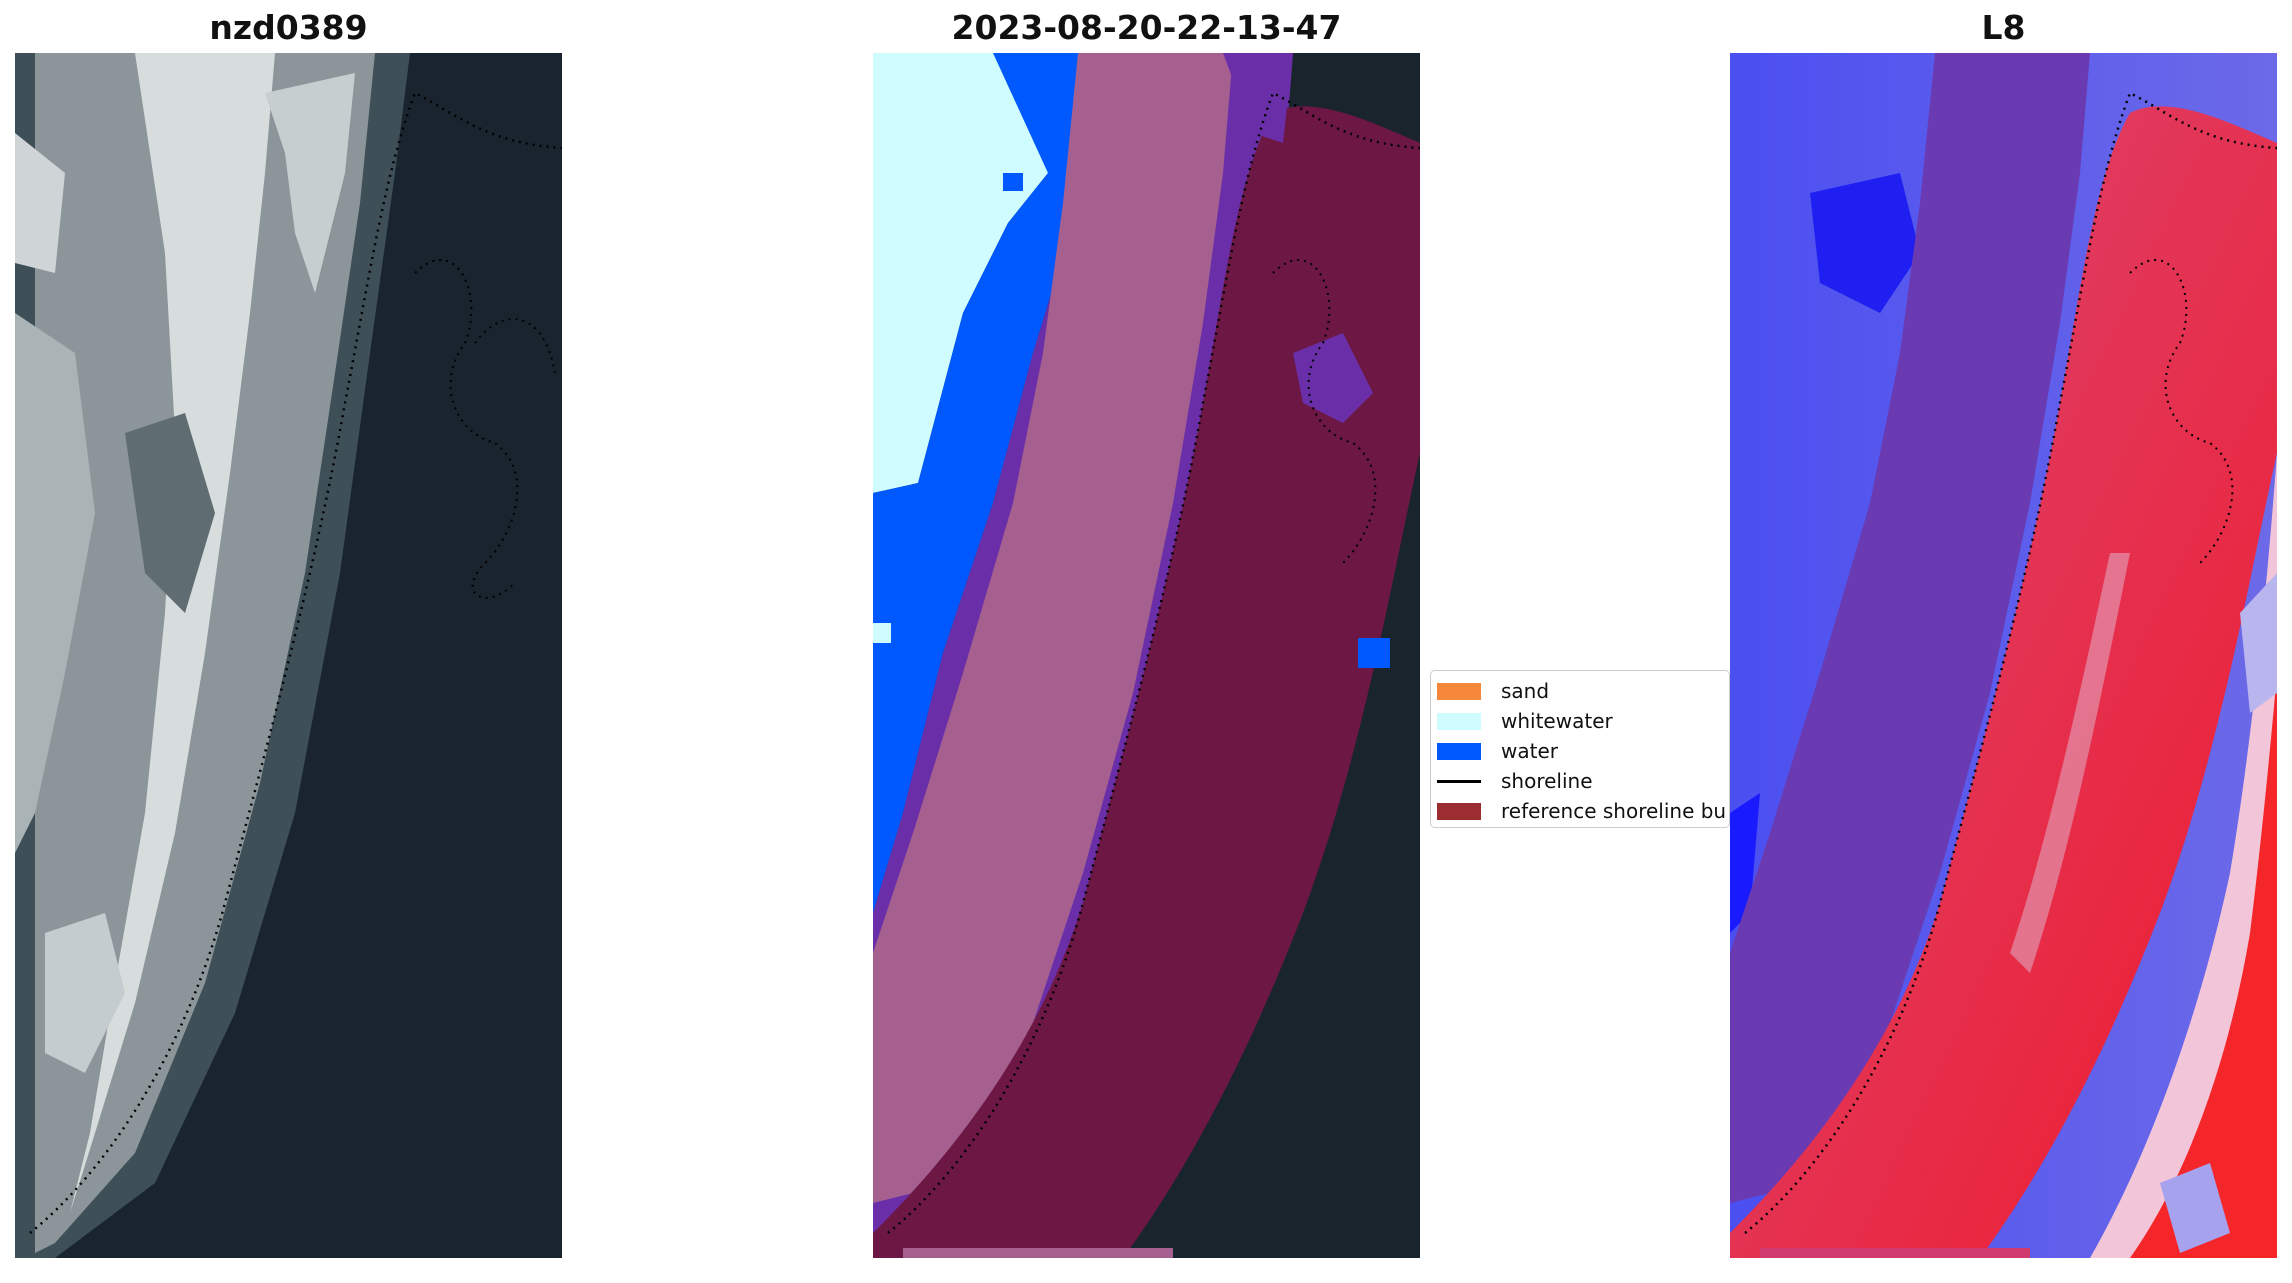 The height and width of the screenshot is (1283, 2292). Describe the element at coordinates (1547, 781) in the screenshot. I see `legend-label-shoreline: shoreline` at that location.